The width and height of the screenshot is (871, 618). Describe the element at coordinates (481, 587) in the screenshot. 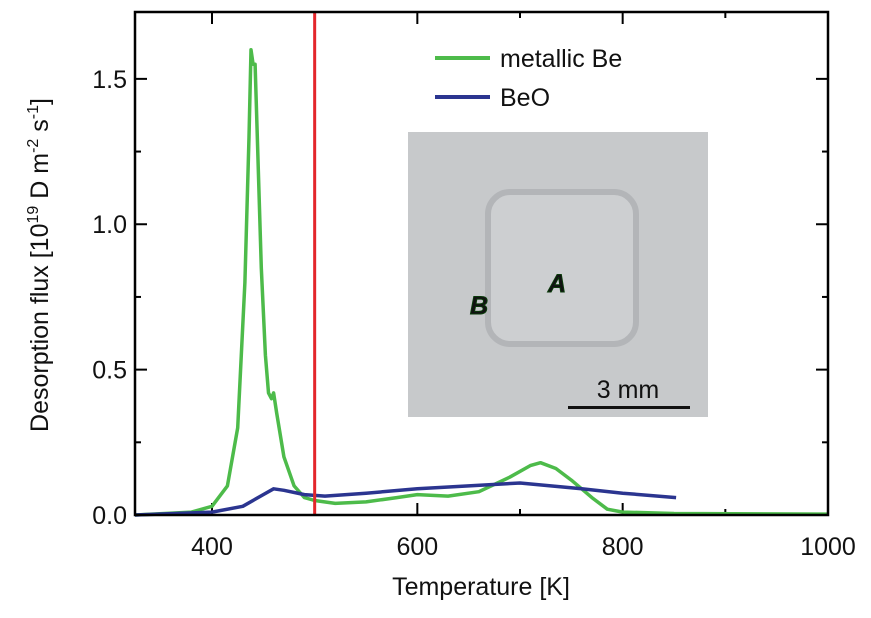

I see `x-axis-label: Temperature [K]` at that location.